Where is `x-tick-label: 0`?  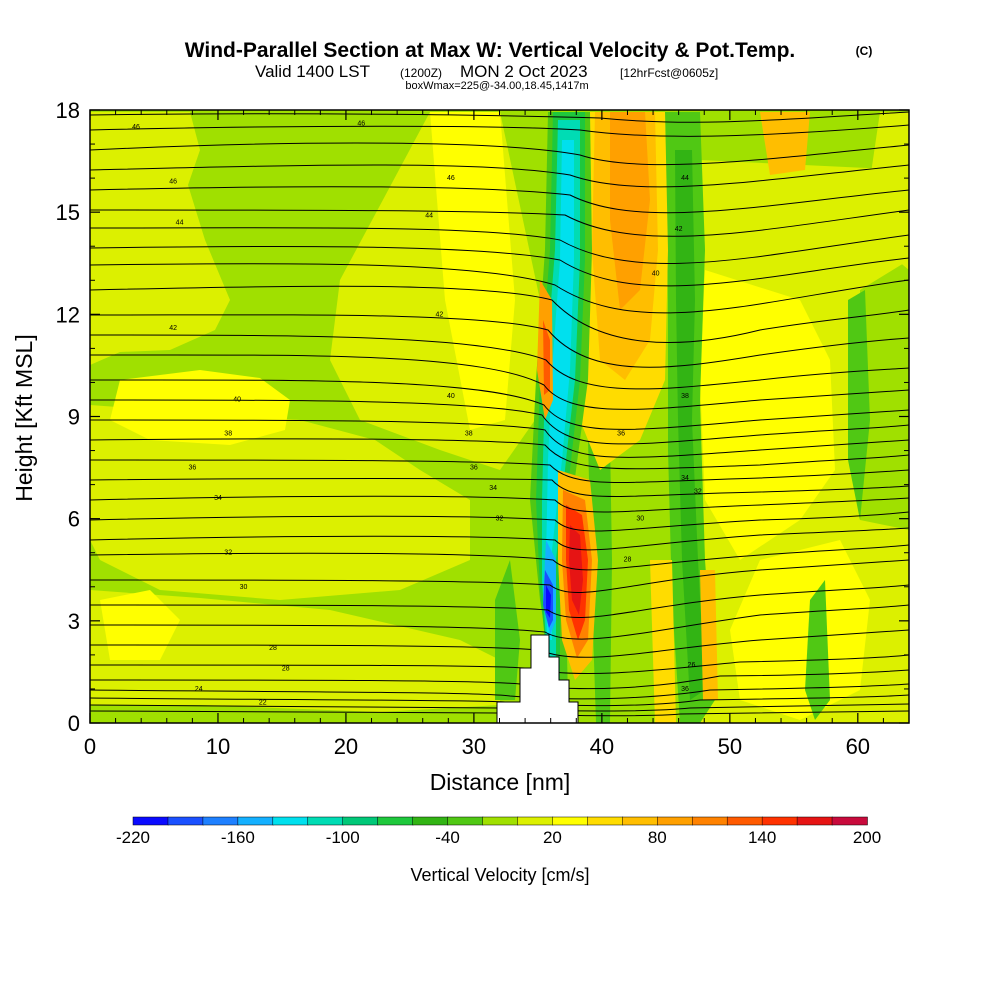
x-tick-label: 0 is located at coordinates (90, 746).